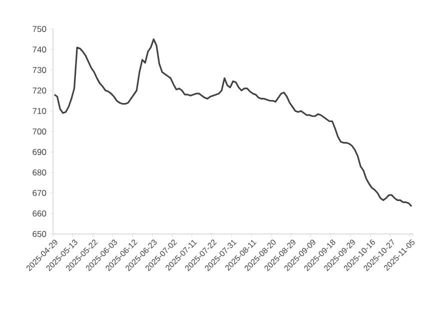 This screenshot has width=442, height=318. What do you see at coordinates (39, 49) in the screenshot?
I see `y-tick-label: 740` at bounding box center [39, 49].